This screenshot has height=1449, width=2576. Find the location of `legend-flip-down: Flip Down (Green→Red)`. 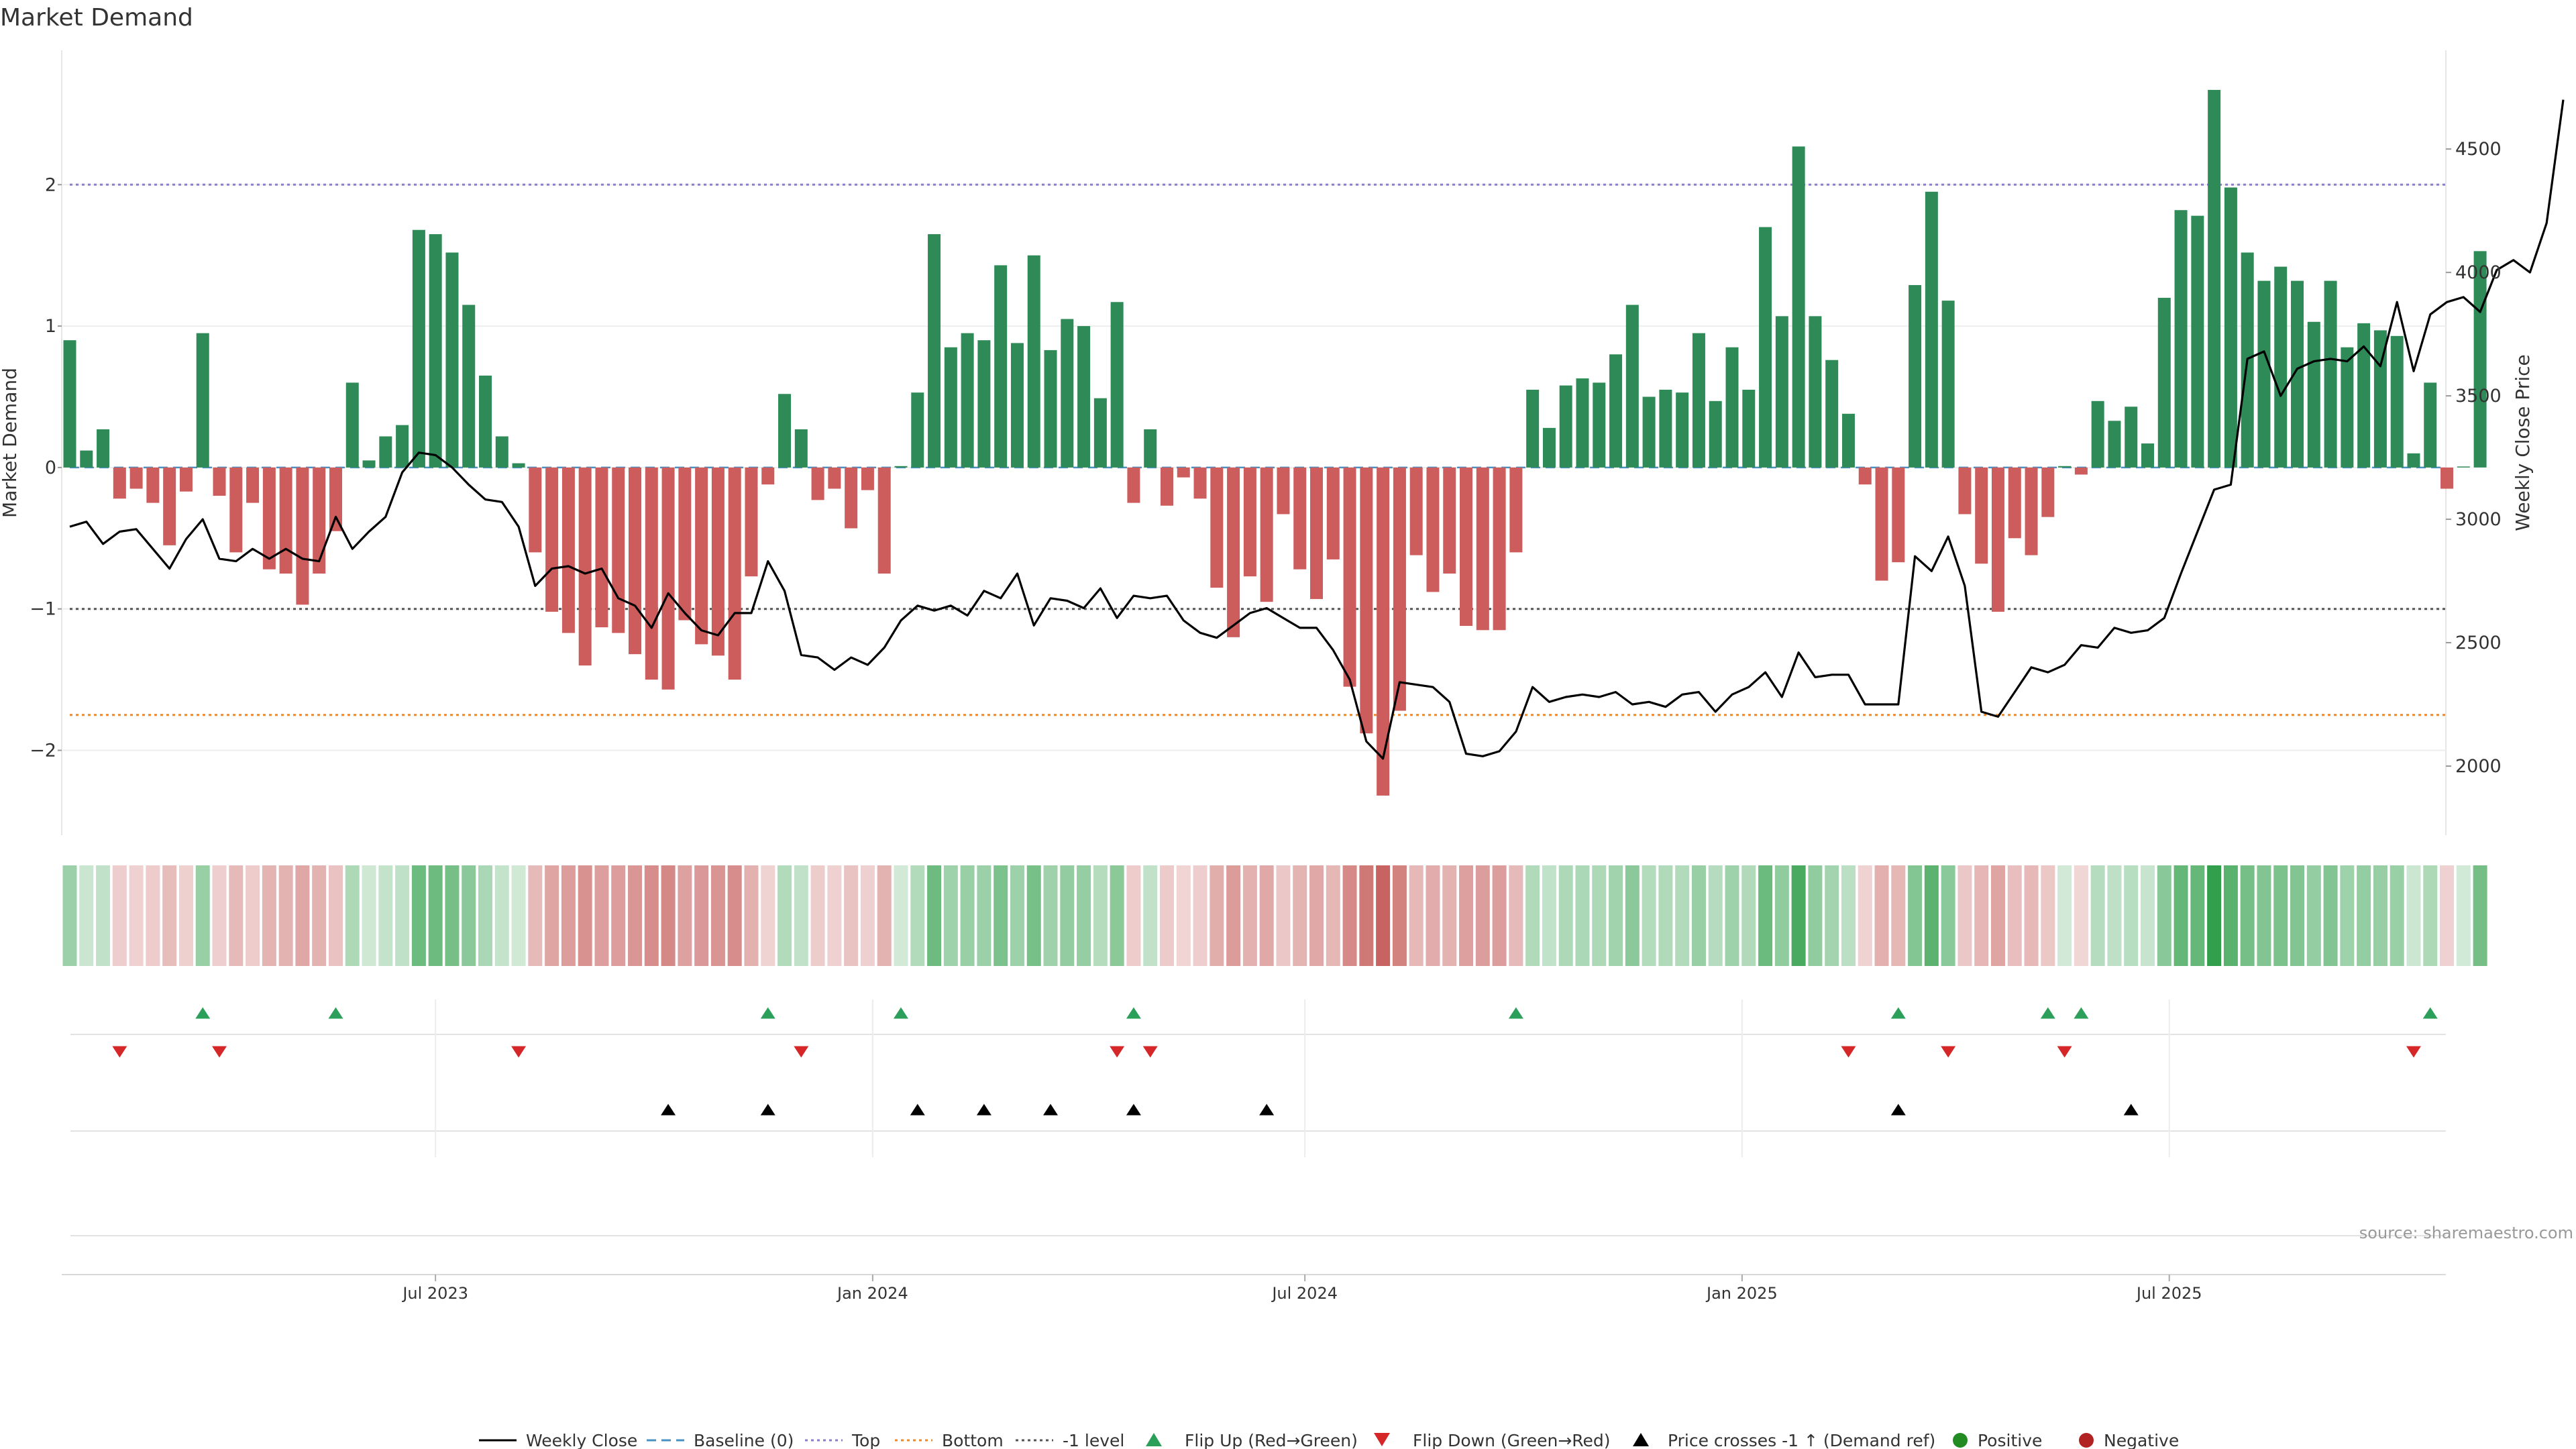

legend-flip-down: Flip Down (Green→Red) is located at coordinates (1512, 1440).